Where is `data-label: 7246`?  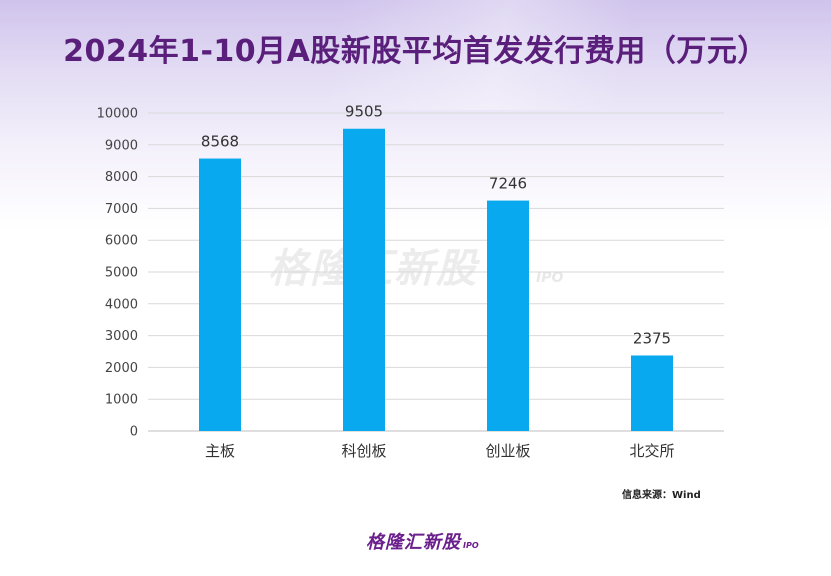
data-label: 7246 is located at coordinates (508, 184).